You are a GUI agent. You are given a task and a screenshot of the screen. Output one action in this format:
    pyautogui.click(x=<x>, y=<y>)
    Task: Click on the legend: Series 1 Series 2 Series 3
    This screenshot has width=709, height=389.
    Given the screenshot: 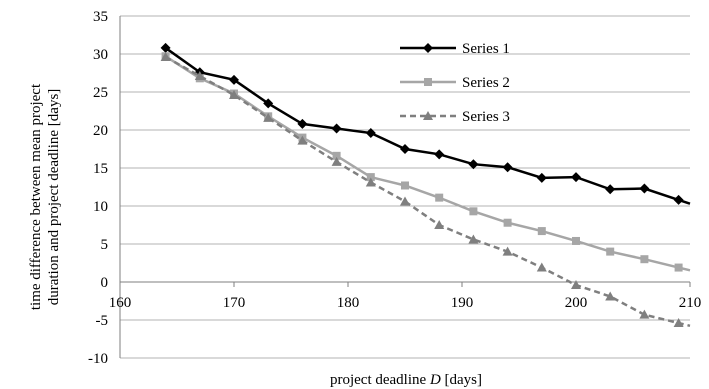 What is the action you would take?
    pyautogui.click(x=455, y=83)
    